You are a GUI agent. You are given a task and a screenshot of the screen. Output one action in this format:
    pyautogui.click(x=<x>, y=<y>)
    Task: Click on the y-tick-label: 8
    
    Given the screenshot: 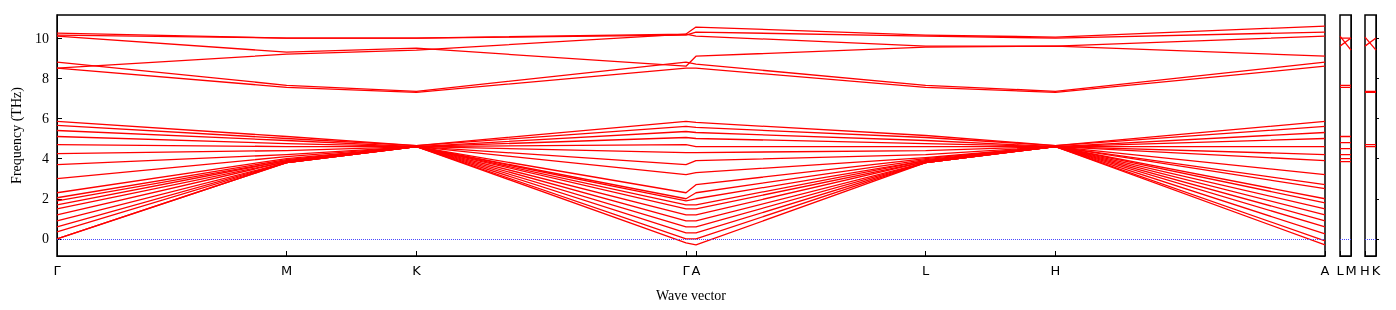 What is the action you would take?
    pyautogui.click(x=45, y=78)
    